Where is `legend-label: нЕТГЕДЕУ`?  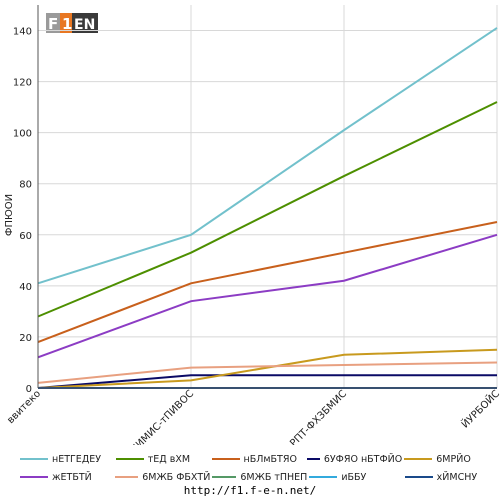 legend-label: нЕТГЕДЕУ is located at coordinates (77, 459).